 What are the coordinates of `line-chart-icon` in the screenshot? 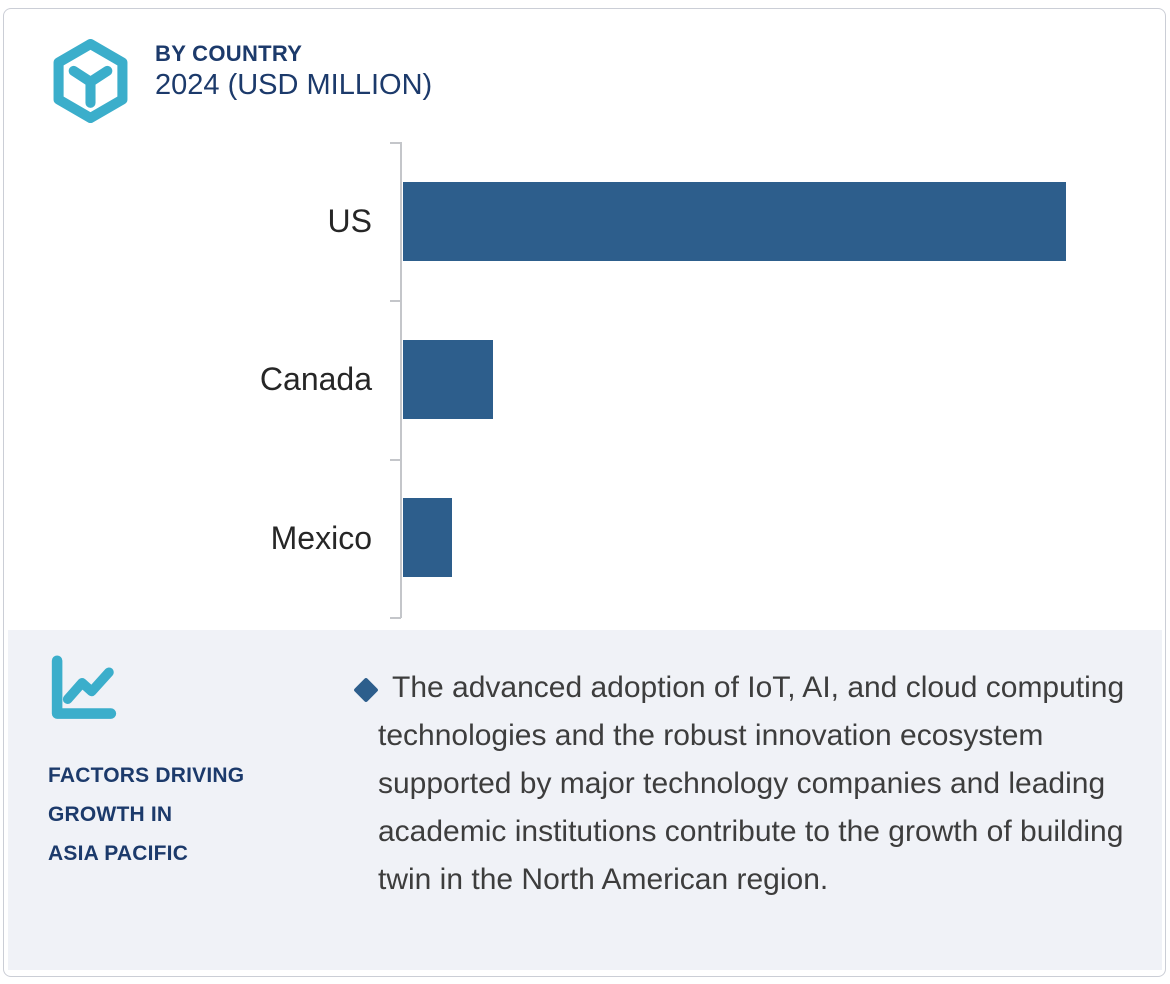 It's located at (84, 687).